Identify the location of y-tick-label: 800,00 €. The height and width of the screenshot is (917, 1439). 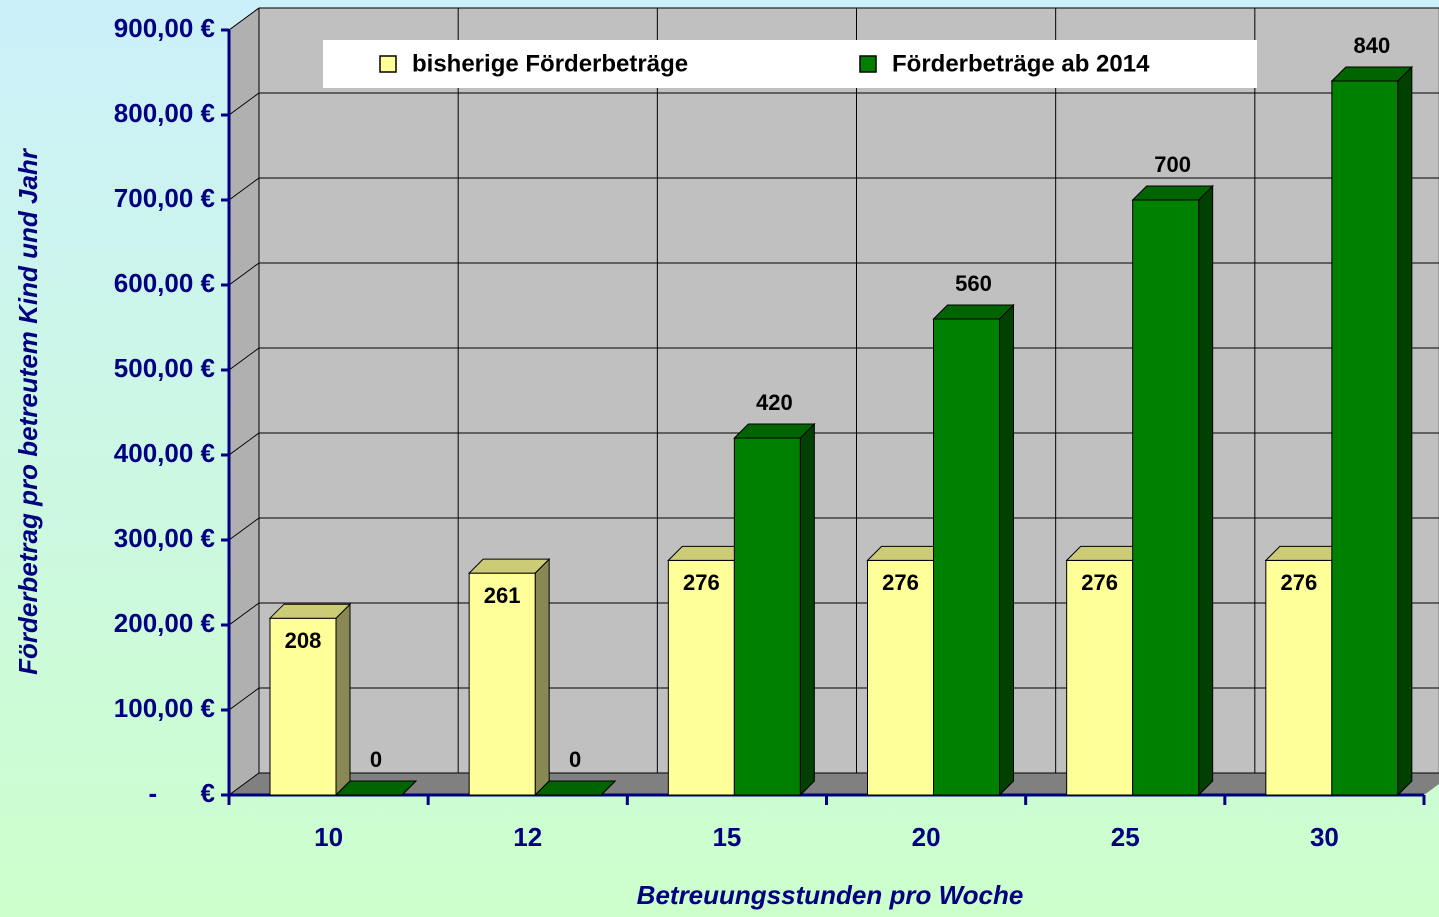
(164, 113).